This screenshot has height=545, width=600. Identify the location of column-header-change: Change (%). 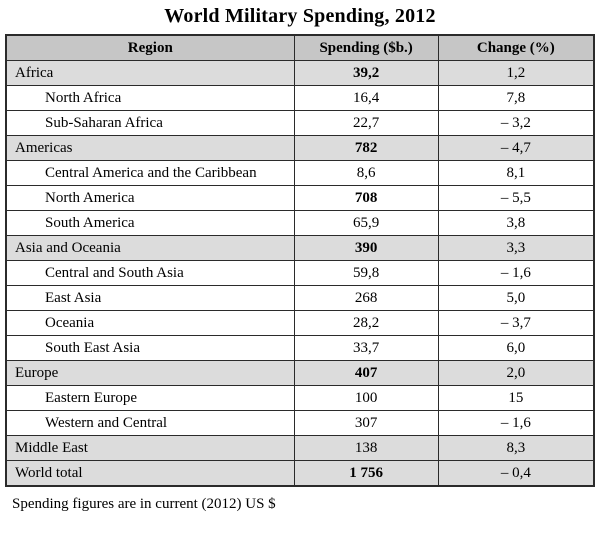
(516, 47).